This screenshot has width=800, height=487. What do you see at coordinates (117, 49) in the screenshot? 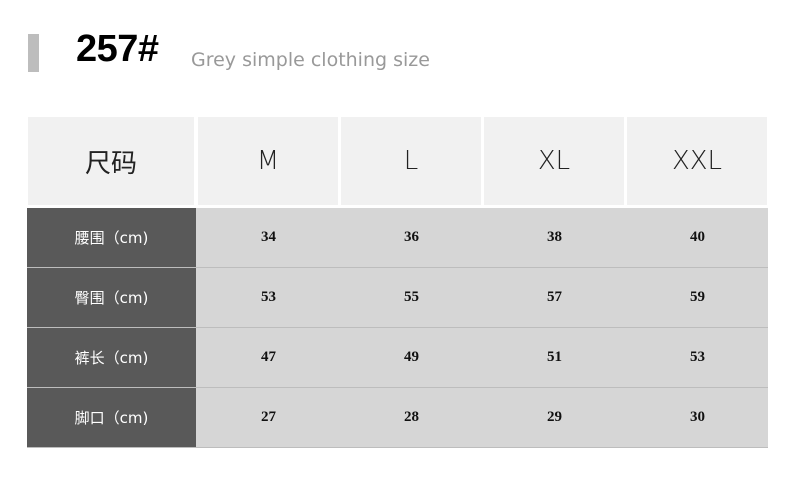
I see `product-code: 257#` at bounding box center [117, 49].